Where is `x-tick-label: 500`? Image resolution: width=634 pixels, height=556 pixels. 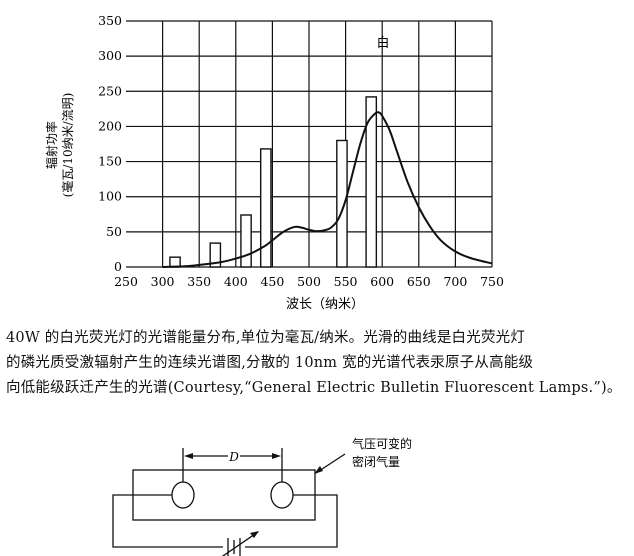
x-tick-label: 500 is located at coordinates (309, 281).